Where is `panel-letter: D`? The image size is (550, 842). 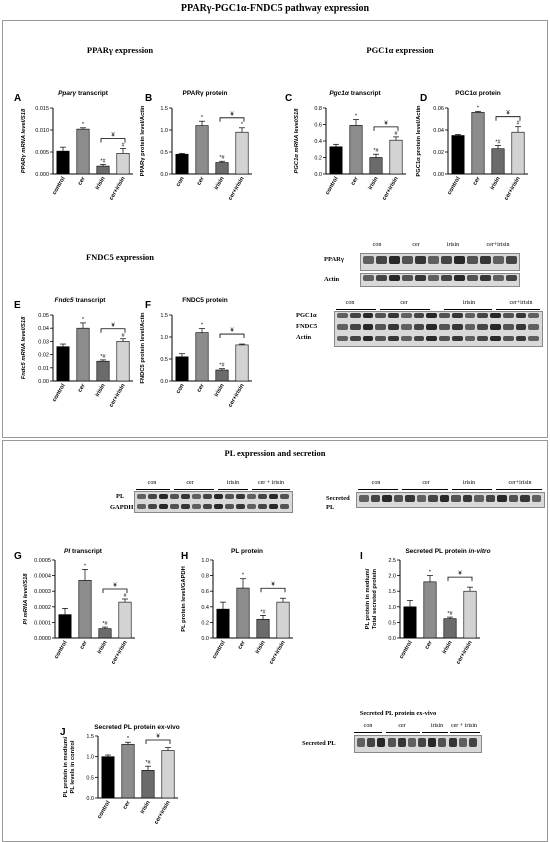
panel-letter: D is located at coordinates (423, 98).